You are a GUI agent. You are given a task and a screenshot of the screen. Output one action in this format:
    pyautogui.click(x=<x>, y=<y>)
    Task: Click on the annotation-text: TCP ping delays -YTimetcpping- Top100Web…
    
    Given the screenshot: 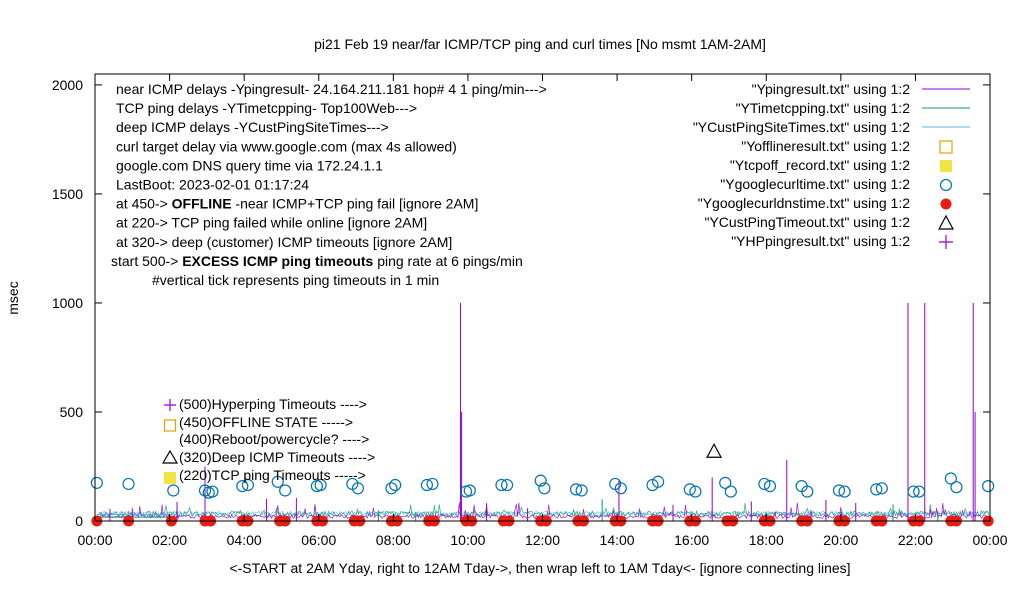 What is the action you would take?
    pyautogui.click(x=266, y=108)
    